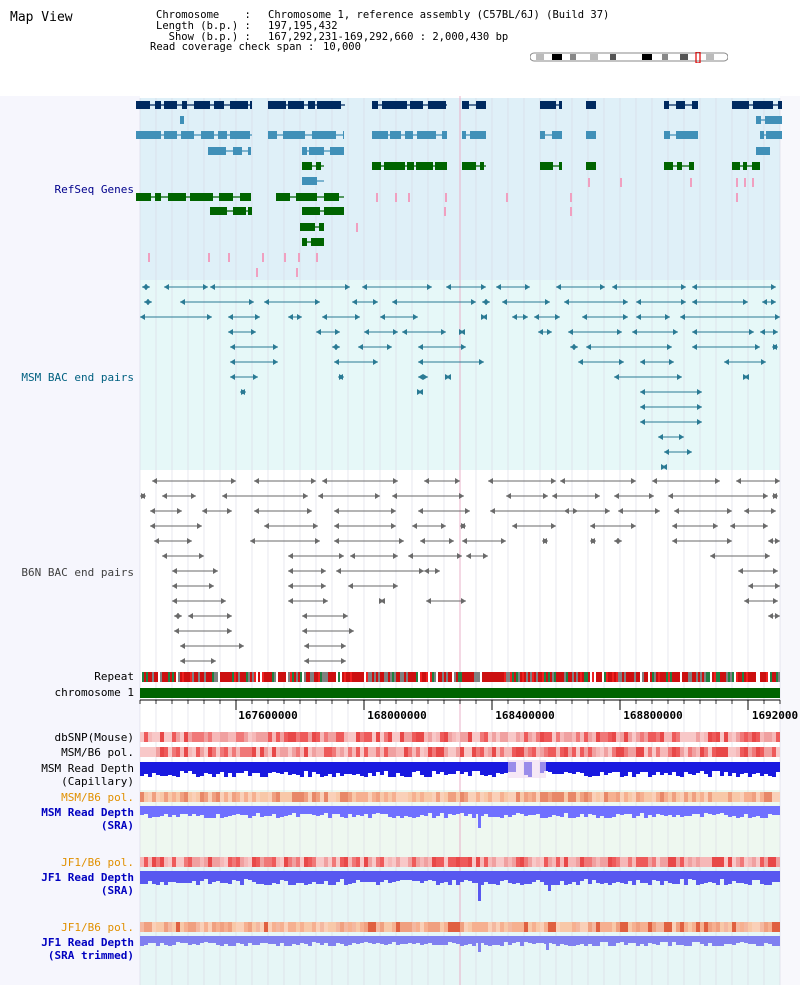 The height and width of the screenshot is (985, 800). I want to click on dbsnp-heat, so click(460, 737).